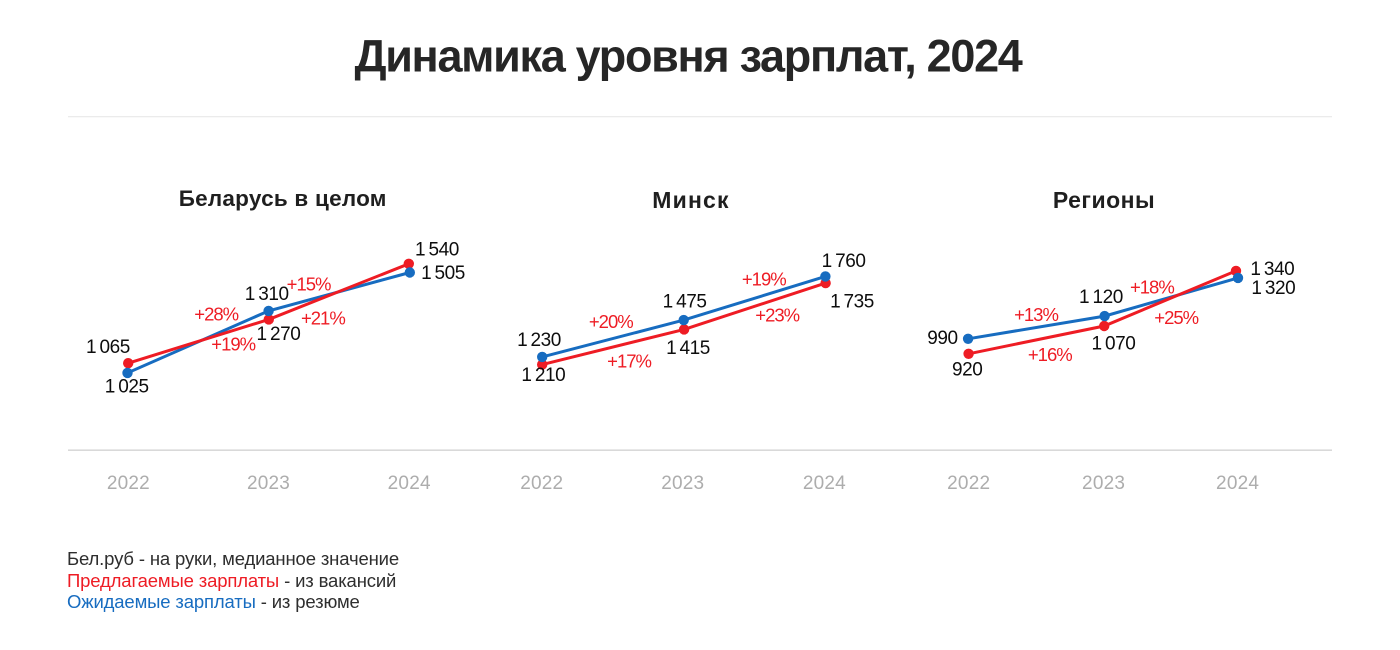 The image size is (1400, 650). Describe the element at coordinates (233, 558) in the screenshot. I see `svg-text:Бел.руб - на руки, медианное з: Бел.руб - на руки, медианное значение` at that location.